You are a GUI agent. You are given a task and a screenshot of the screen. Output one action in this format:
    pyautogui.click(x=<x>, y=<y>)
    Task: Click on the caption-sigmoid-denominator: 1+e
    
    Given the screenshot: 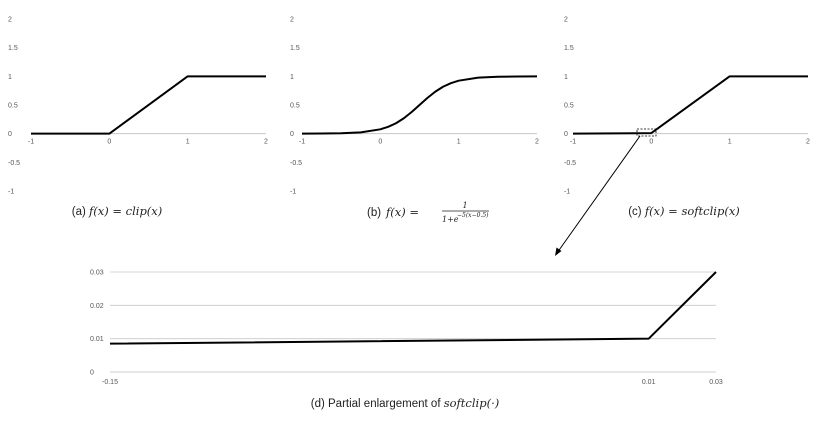 What is the action you would take?
    pyautogui.click(x=450, y=219)
    